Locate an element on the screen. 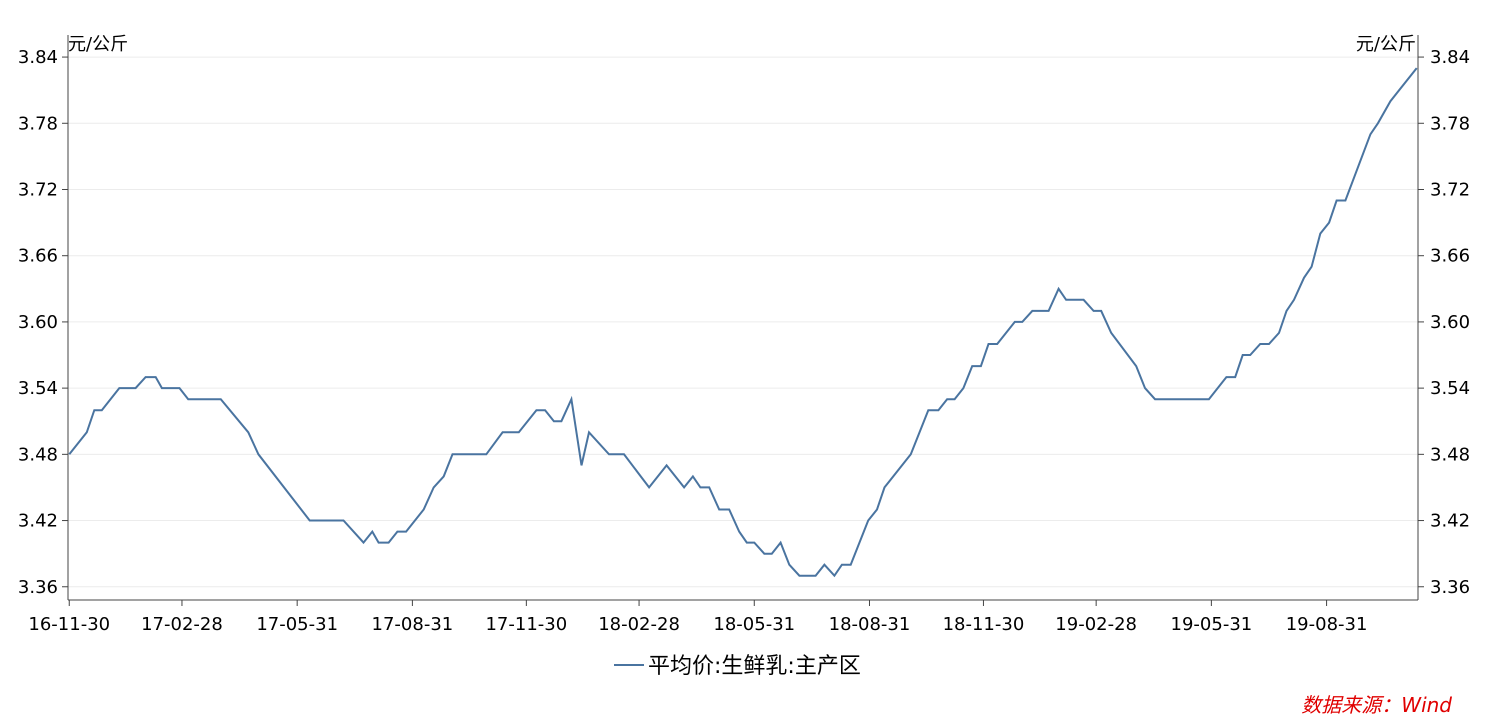 The height and width of the screenshot is (724, 1488). y2-tick-label: 3.72 is located at coordinates (1450, 189).